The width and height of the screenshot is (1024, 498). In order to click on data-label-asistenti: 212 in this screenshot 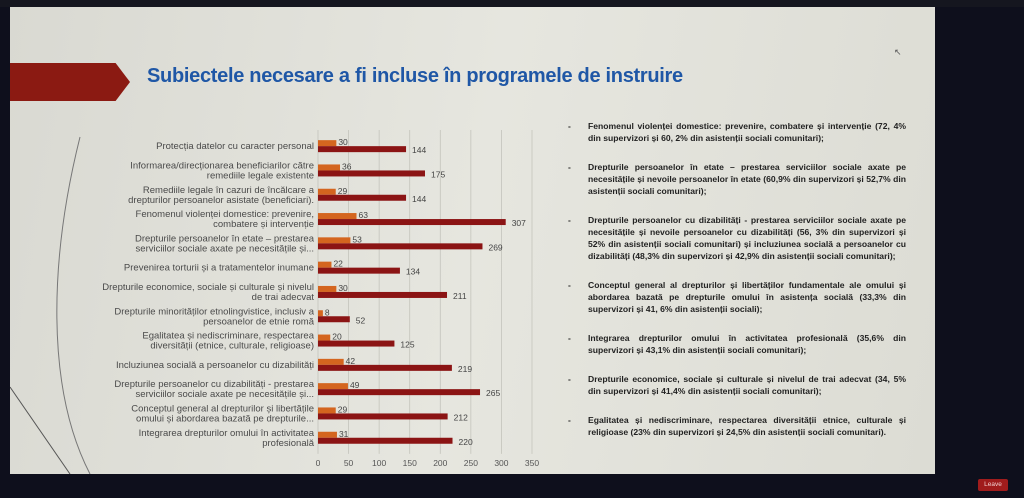, I will do `click(461, 417)`.